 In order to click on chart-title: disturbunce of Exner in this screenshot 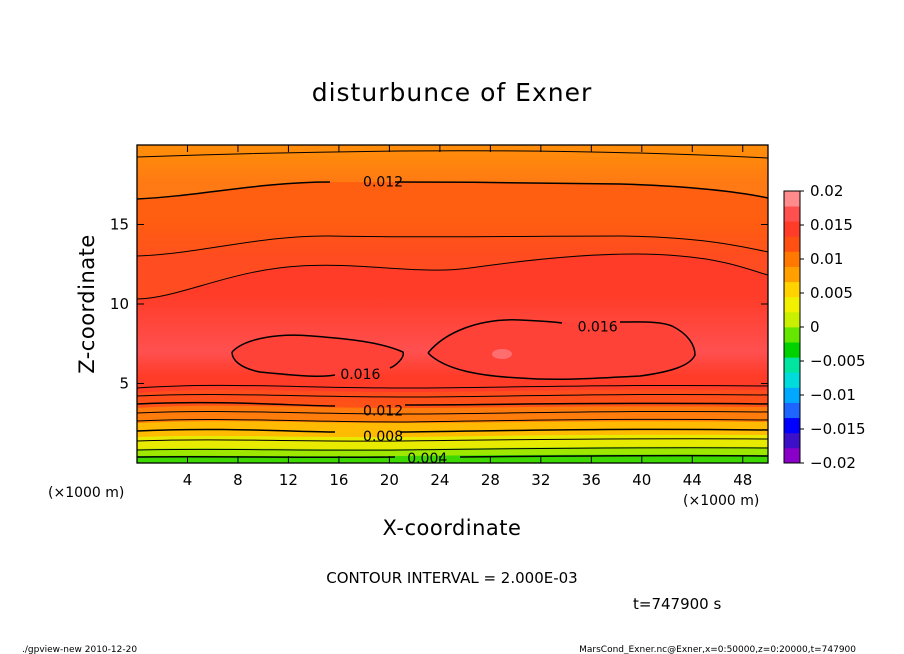, I will do `click(452, 92)`.